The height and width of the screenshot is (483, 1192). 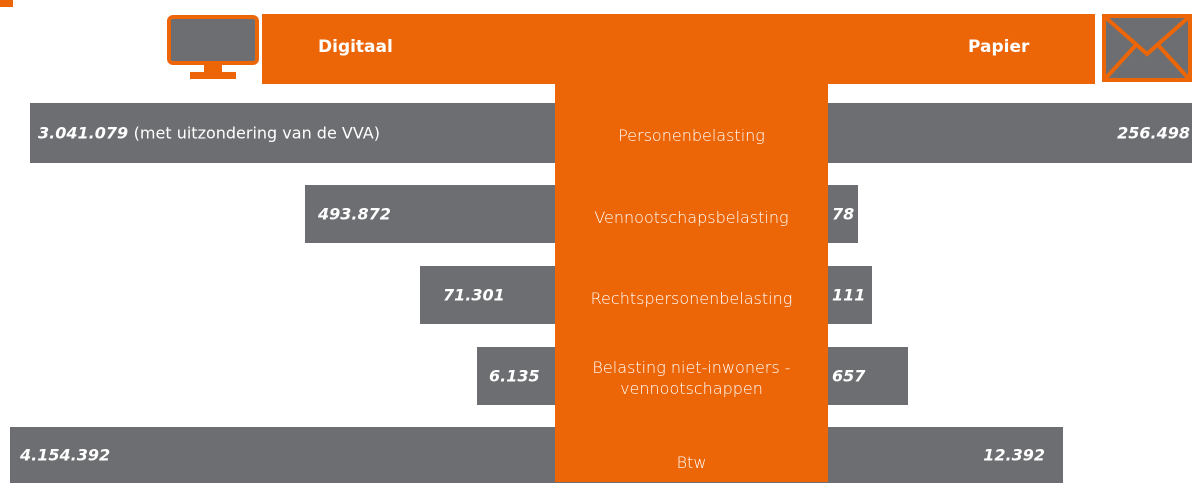 I want to click on monitor-icon, so click(x=213, y=47).